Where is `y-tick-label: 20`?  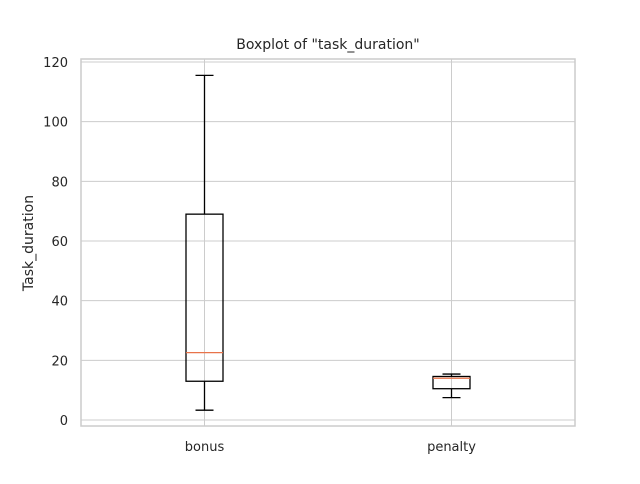
y-tick-label: 20 is located at coordinates (59, 361).